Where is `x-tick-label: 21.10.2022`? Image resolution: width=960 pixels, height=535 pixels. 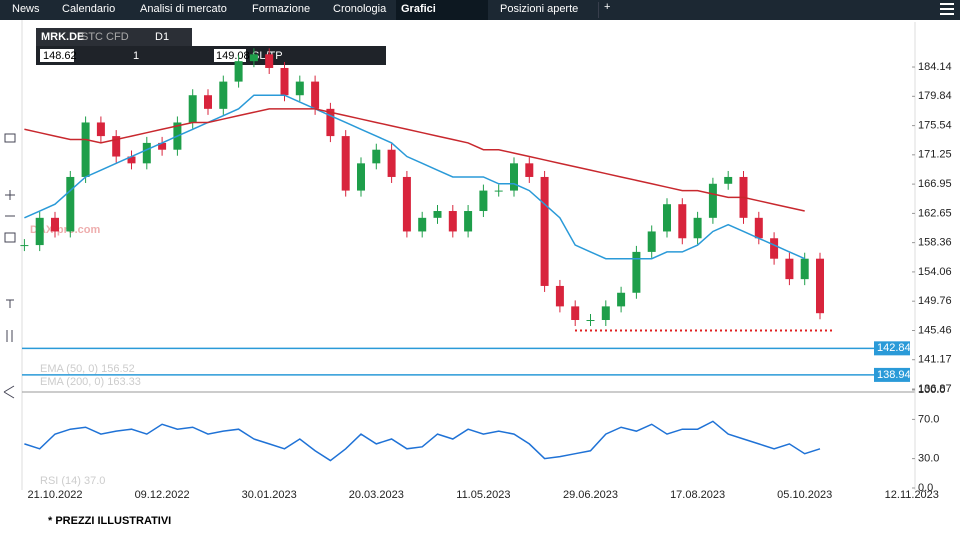 x-tick-label: 21.10.2022 is located at coordinates (54, 495).